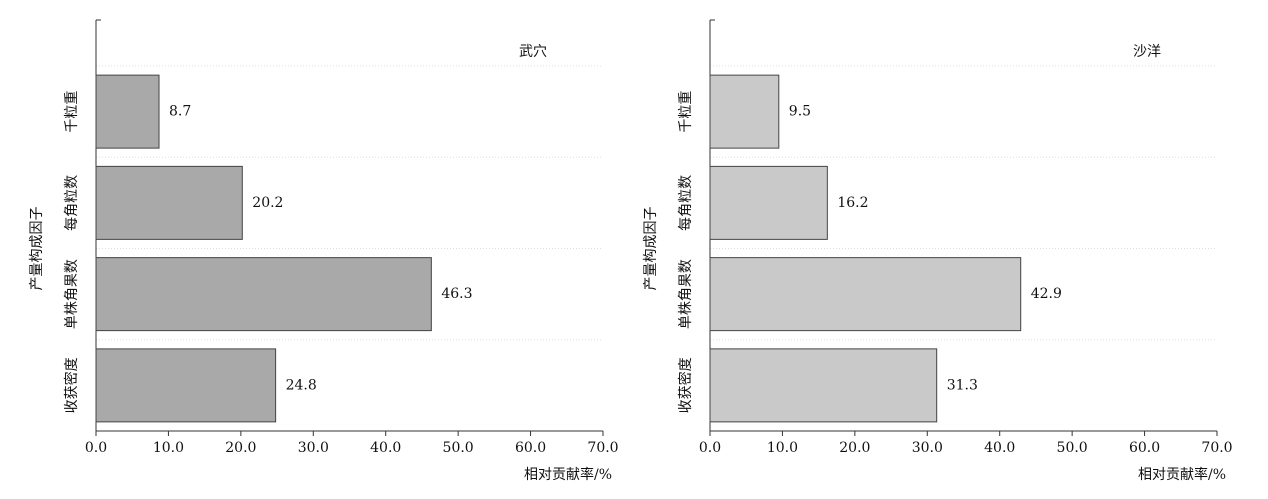 This screenshot has height=499, width=1268. What do you see at coordinates (533, 52) in the screenshot?
I see `chart-title: 武穴` at bounding box center [533, 52].